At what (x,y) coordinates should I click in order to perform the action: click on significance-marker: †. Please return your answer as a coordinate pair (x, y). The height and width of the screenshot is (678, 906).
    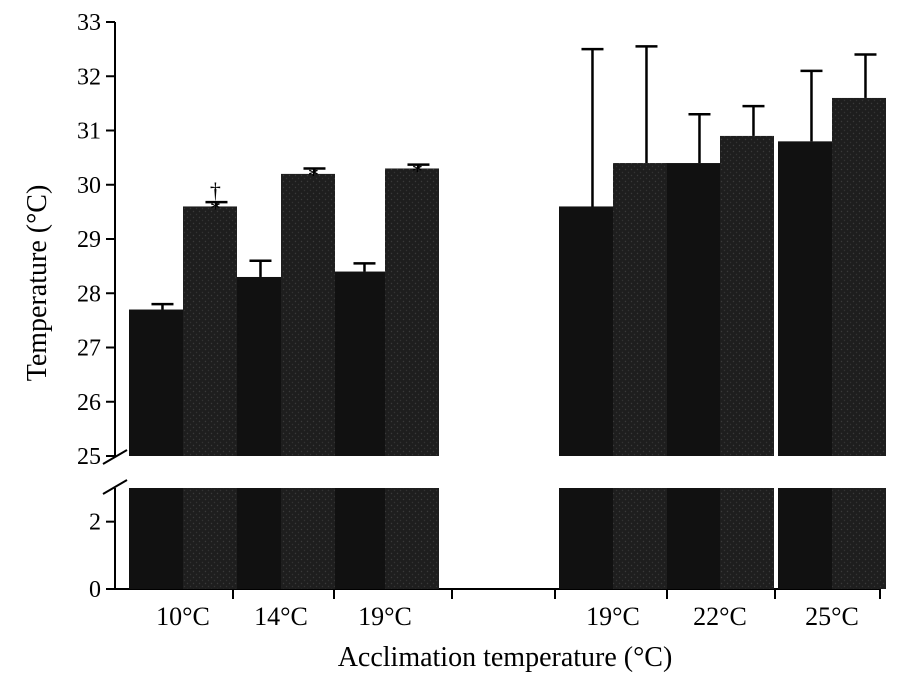
    Looking at the image, I should click on (215, 190).